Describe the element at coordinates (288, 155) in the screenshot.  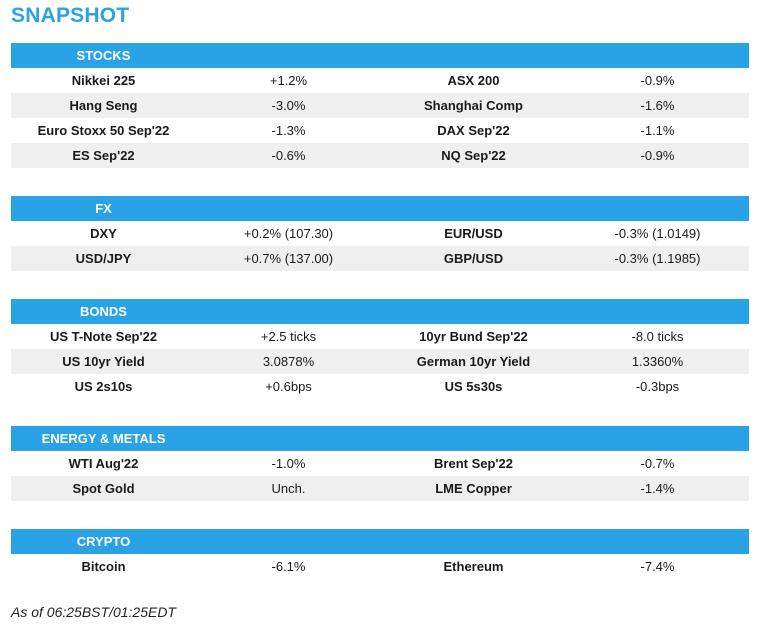
I see `instrument-change: -0.6%` at that location.